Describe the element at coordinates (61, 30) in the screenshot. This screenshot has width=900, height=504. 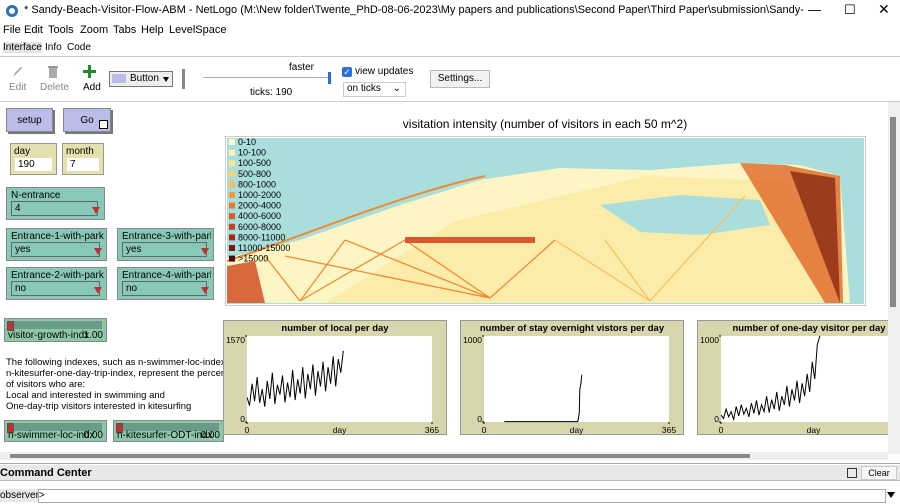
I see `menu-item: Tools` at that location.